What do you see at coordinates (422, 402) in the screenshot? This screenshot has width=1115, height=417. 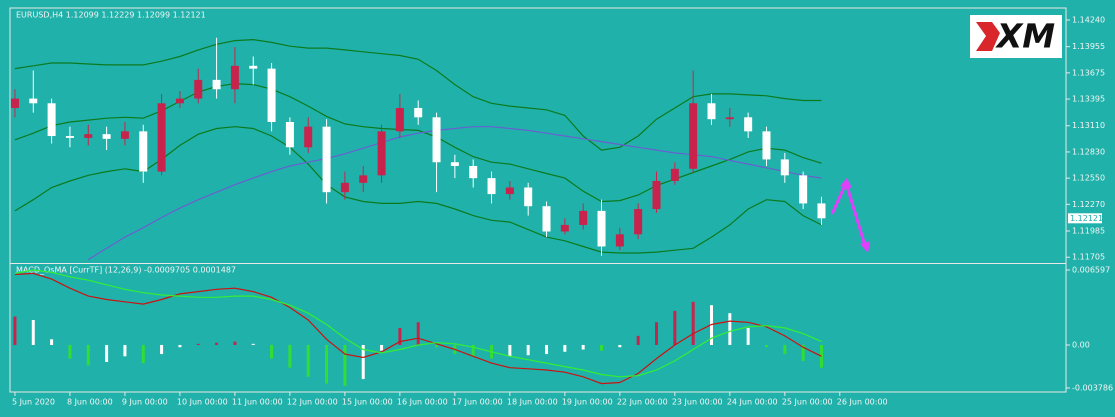 I see `x-tick-label: 16 Jun 00:00` at bounding box center [422, 402].